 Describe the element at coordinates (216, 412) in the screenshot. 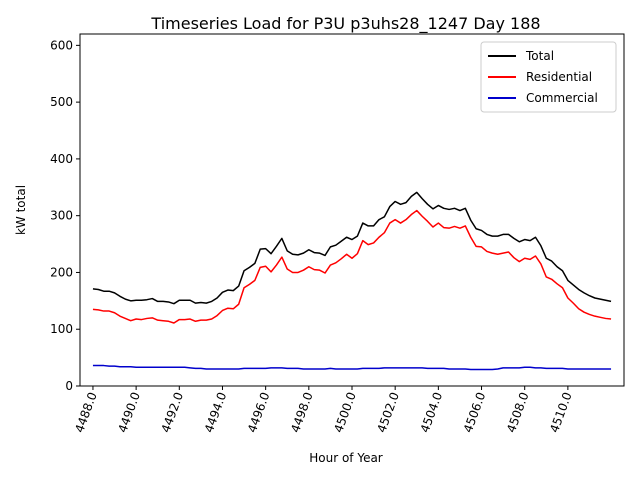

I see `x-tick-label: 4494.0` at that location.